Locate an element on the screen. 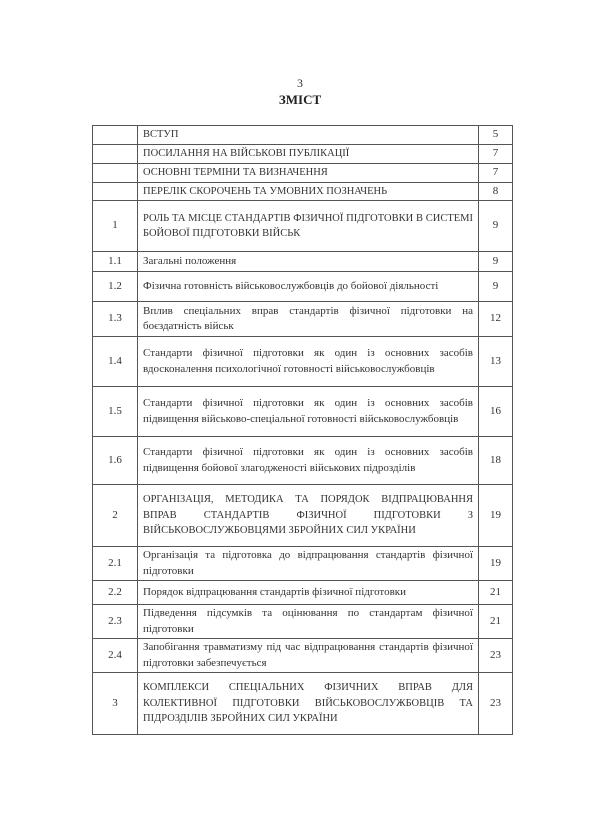 Image resolution: width=600 pixels, height=820 pixels. toc-row: ПЕРЕЛІК СКОРОЧЕНЬ ТА УМОВНИХ ПОЗНАЧЕНЬ 8 is located at coordinates (302, 191).